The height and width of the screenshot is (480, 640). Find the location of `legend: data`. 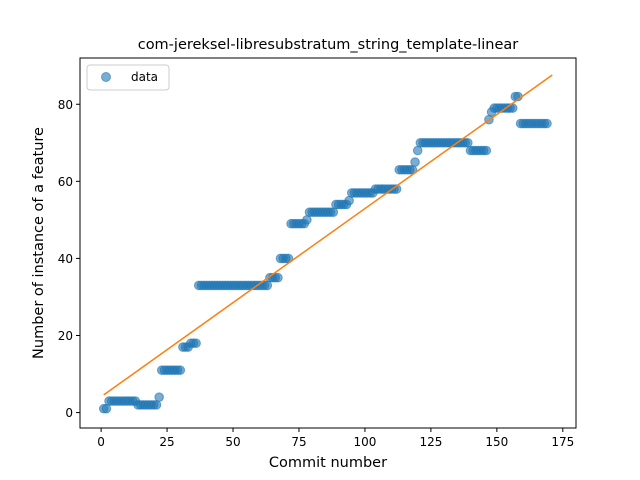

legend: data is located at coordinates (128, 77).